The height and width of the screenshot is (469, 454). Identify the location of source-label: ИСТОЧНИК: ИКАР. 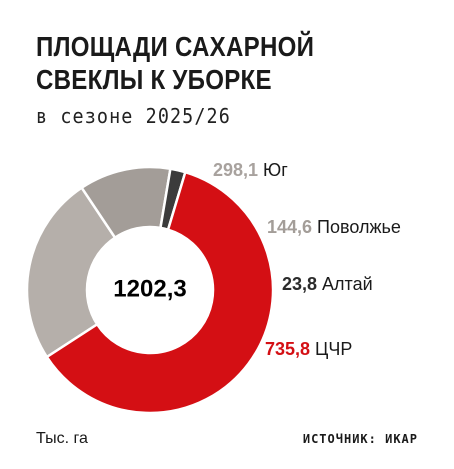
(360, 439).